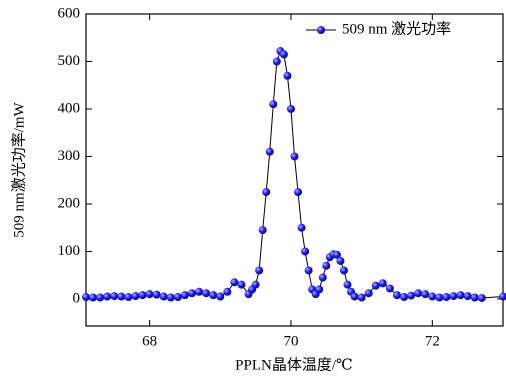 The width and height of the screenshot is (506, 381). What do you see at coordinates (69, 13) in the screenshot?
I see `y-tick-label: 600` at bounding box center [69, 13].